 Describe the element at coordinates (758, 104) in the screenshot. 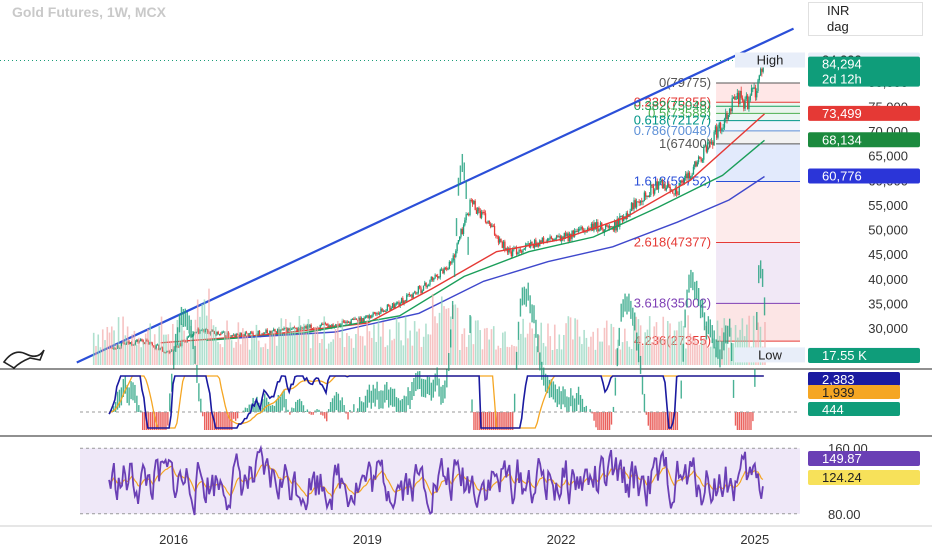

I see `fib-zone` at that location.